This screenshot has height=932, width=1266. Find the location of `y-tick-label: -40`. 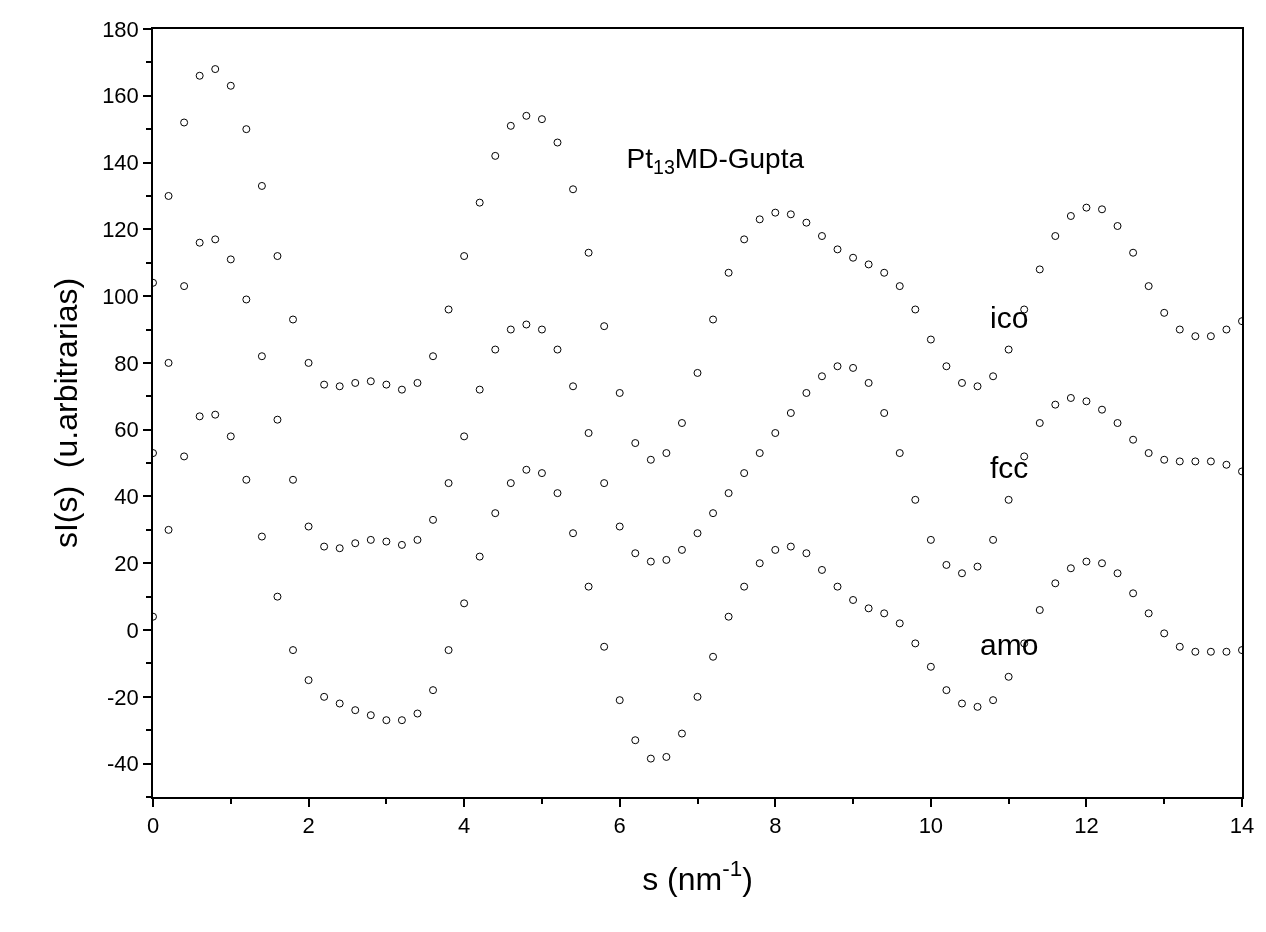

y-tick-label: -40 is located at coordinates (123, 764).